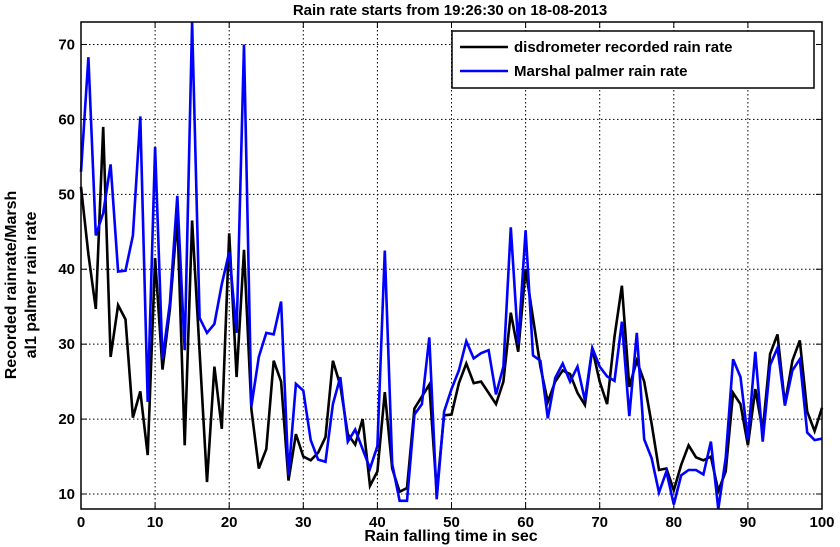  I want to click on x-tick-label: 70, so click(599, 522).